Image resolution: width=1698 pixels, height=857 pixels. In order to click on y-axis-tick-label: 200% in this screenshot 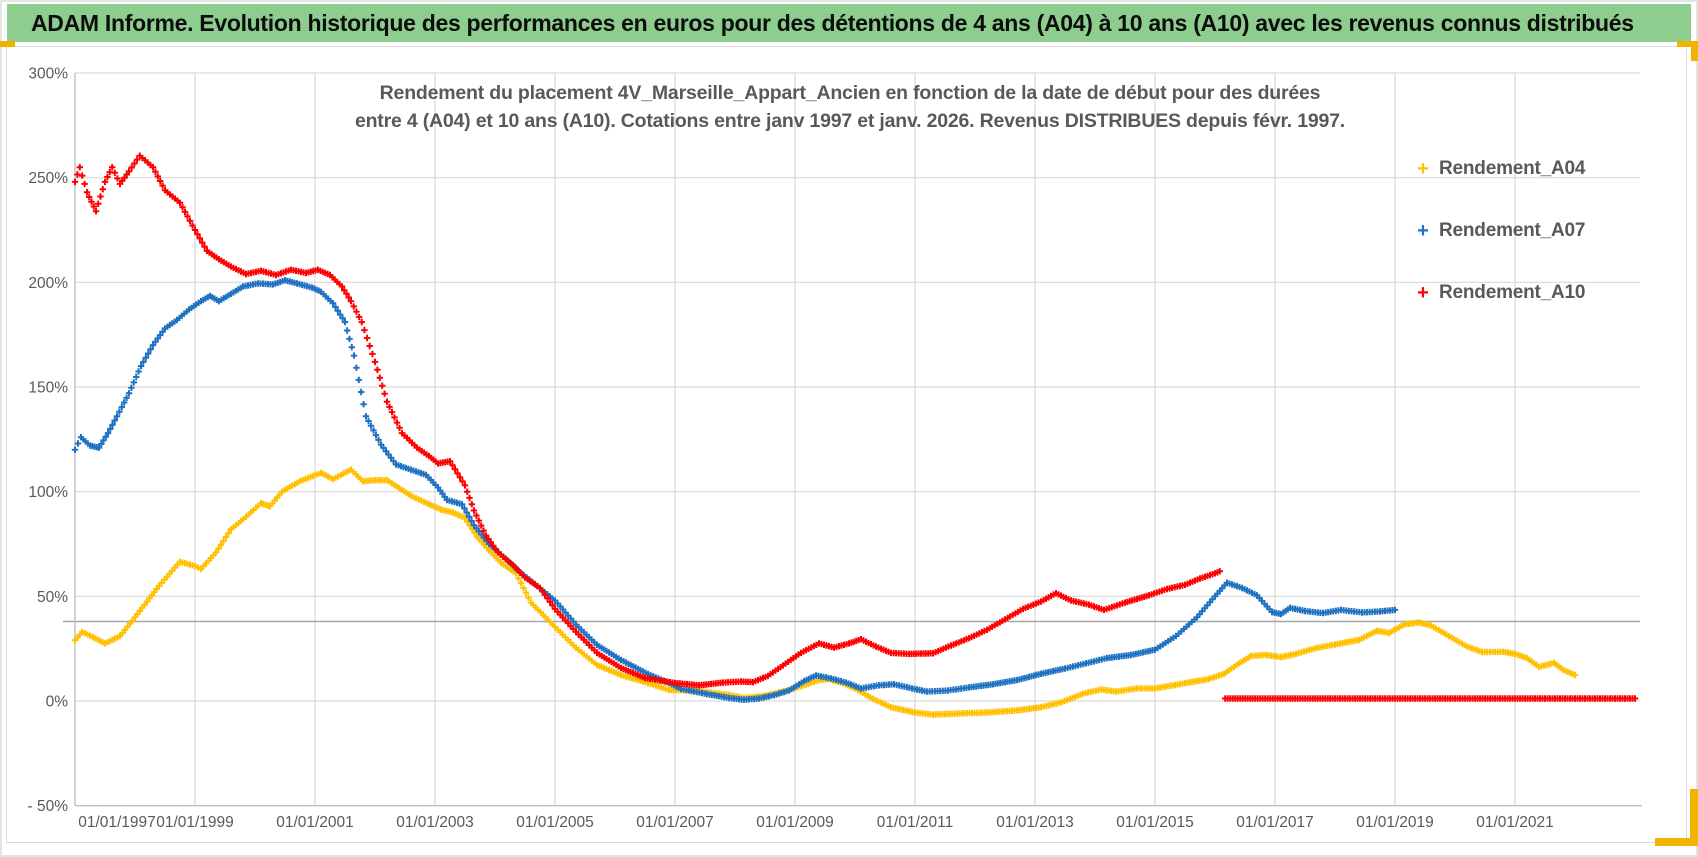, I will do `click(48, 283)`.